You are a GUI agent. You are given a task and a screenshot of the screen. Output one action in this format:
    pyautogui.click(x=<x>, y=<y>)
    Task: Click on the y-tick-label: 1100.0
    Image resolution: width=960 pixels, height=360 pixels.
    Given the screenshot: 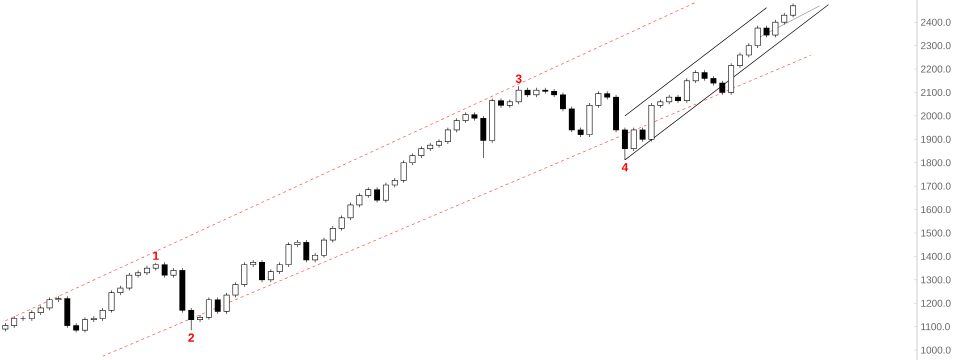 What is the action you would take?
    pyautogui.click(x=935, y=326)
    